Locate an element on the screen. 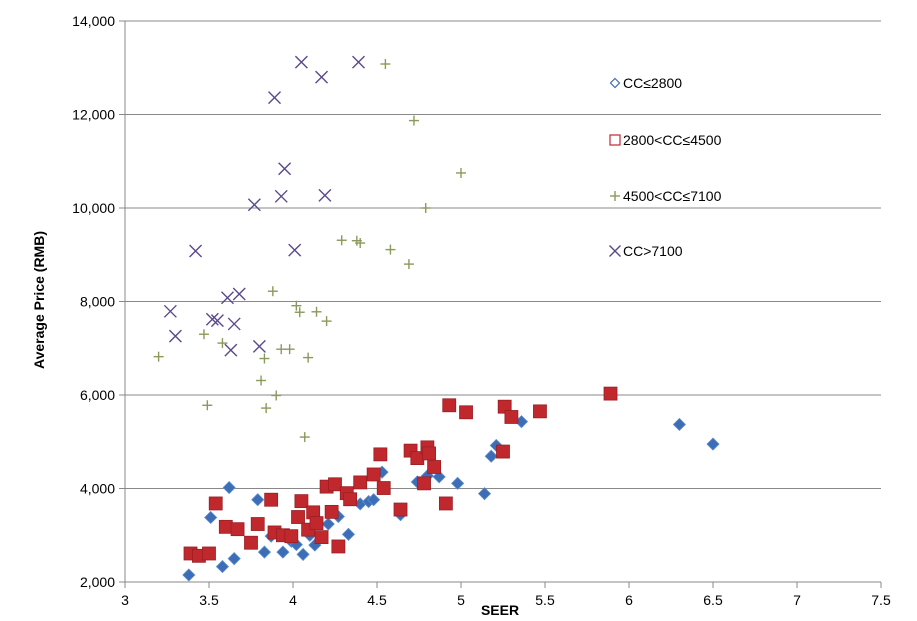 This screenshot has height=621, width=917. legend-item: CC>7100 is located at coordinates (646, 251).